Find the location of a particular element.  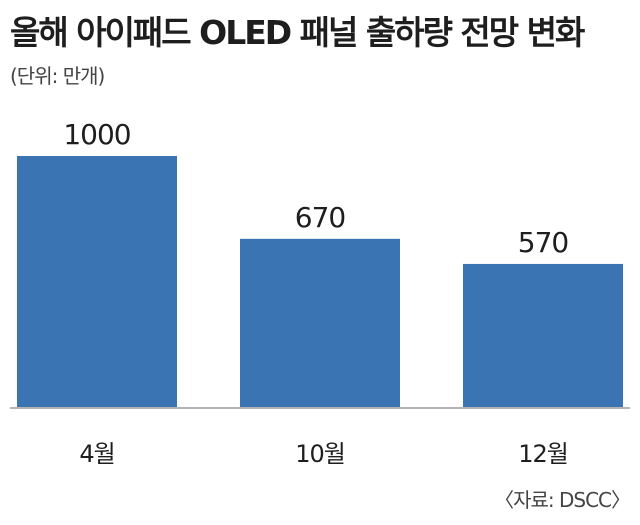

unit-label: (단위: 만개) is located at coordinates (57, 76).